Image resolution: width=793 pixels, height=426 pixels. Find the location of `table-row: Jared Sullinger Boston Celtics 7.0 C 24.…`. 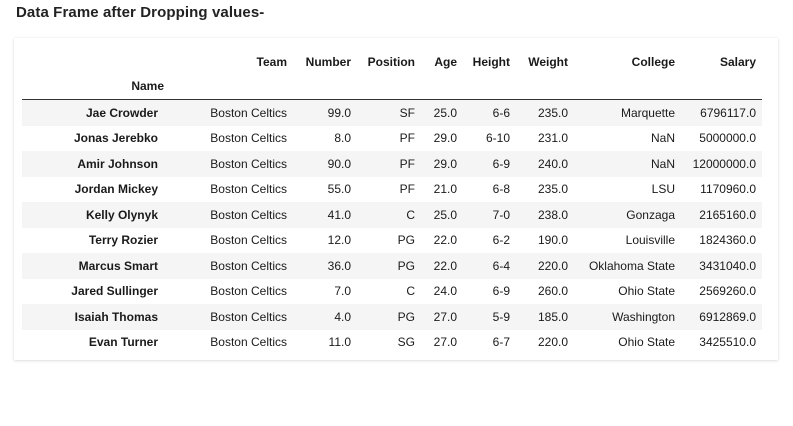

table-row: Jared Sullinger Boston Celtics 7.0 C 24.… is located at coordinates (392, 291).